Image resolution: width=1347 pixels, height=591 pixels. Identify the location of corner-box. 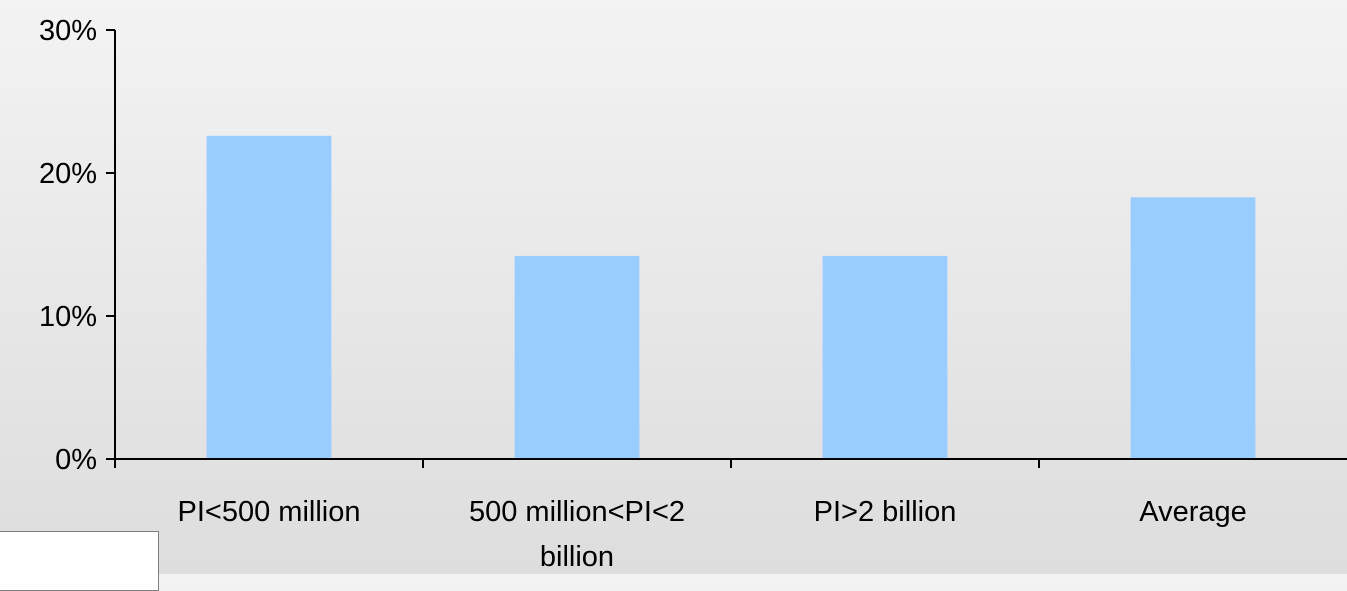
(79, 561).